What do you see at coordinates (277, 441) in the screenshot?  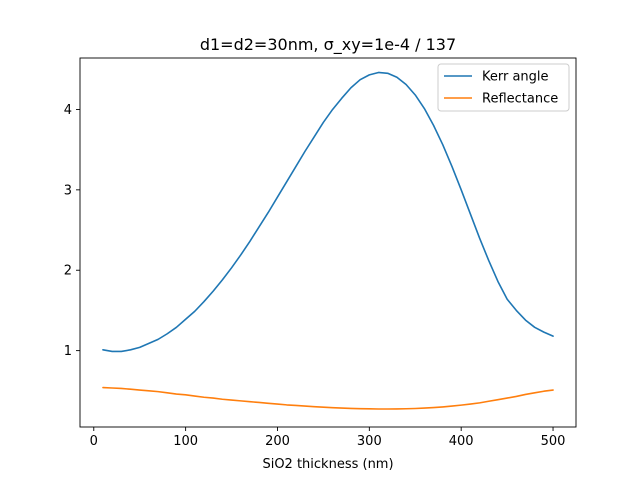 I see `x-tick-label: 200` at bounding box center [277, 441].